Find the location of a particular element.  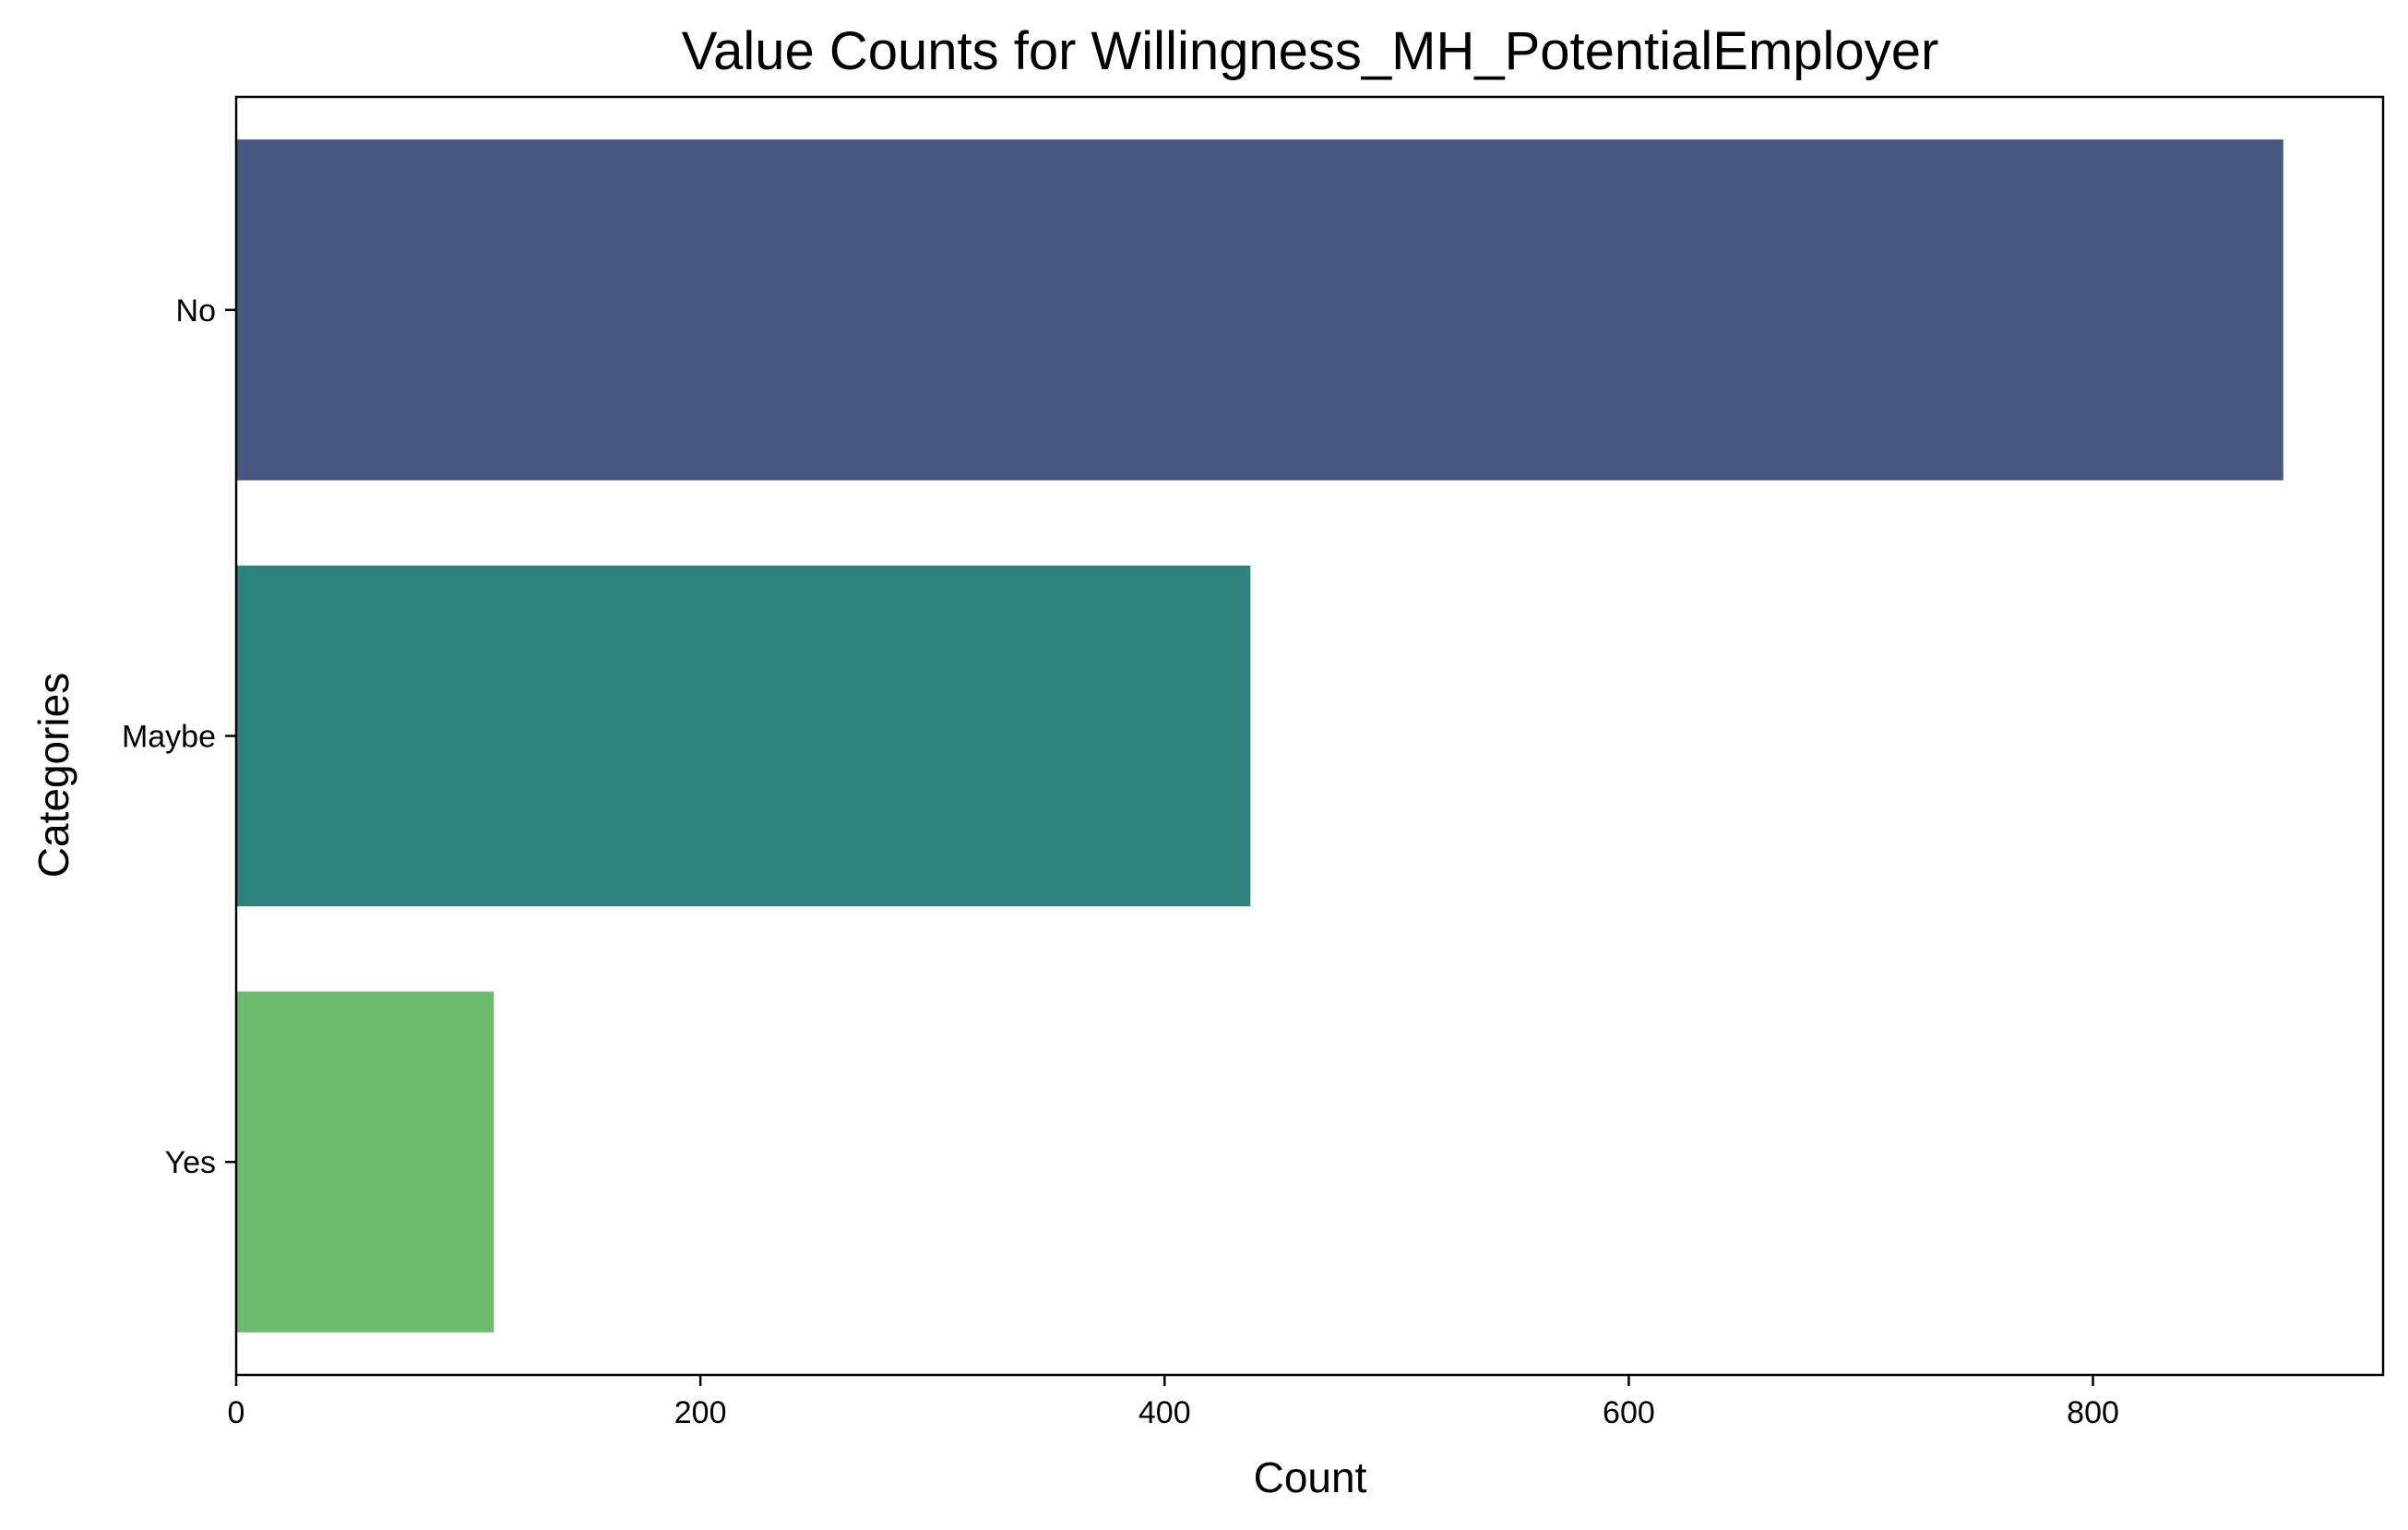

x-axis-label: Count is located at coordinates (1310, 1477).